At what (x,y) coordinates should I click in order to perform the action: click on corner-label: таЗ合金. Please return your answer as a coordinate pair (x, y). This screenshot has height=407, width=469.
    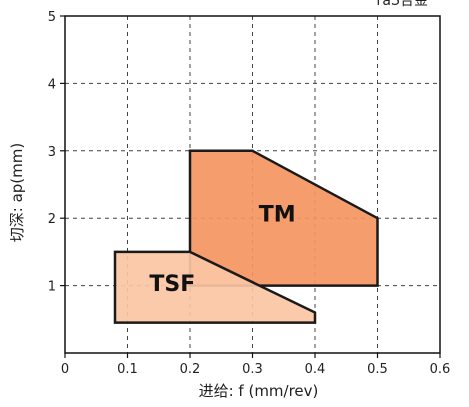
    Looking at the image, I should click on (401, 4).